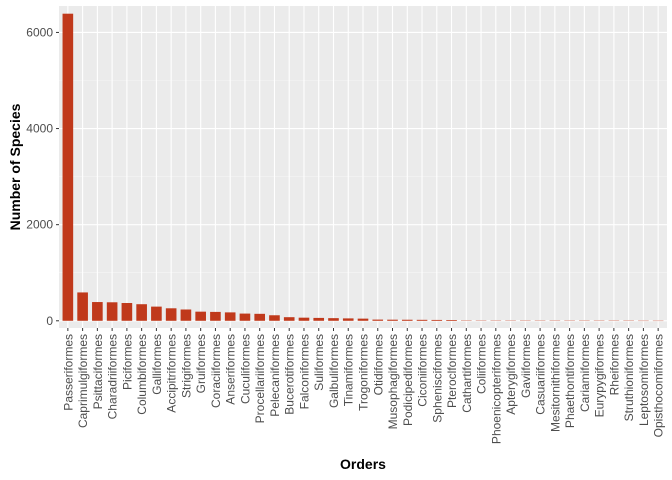 This screenshot has width=672, height=480. I want to click on x-tick-label: Opisthocomiformes, so click(659, 385).